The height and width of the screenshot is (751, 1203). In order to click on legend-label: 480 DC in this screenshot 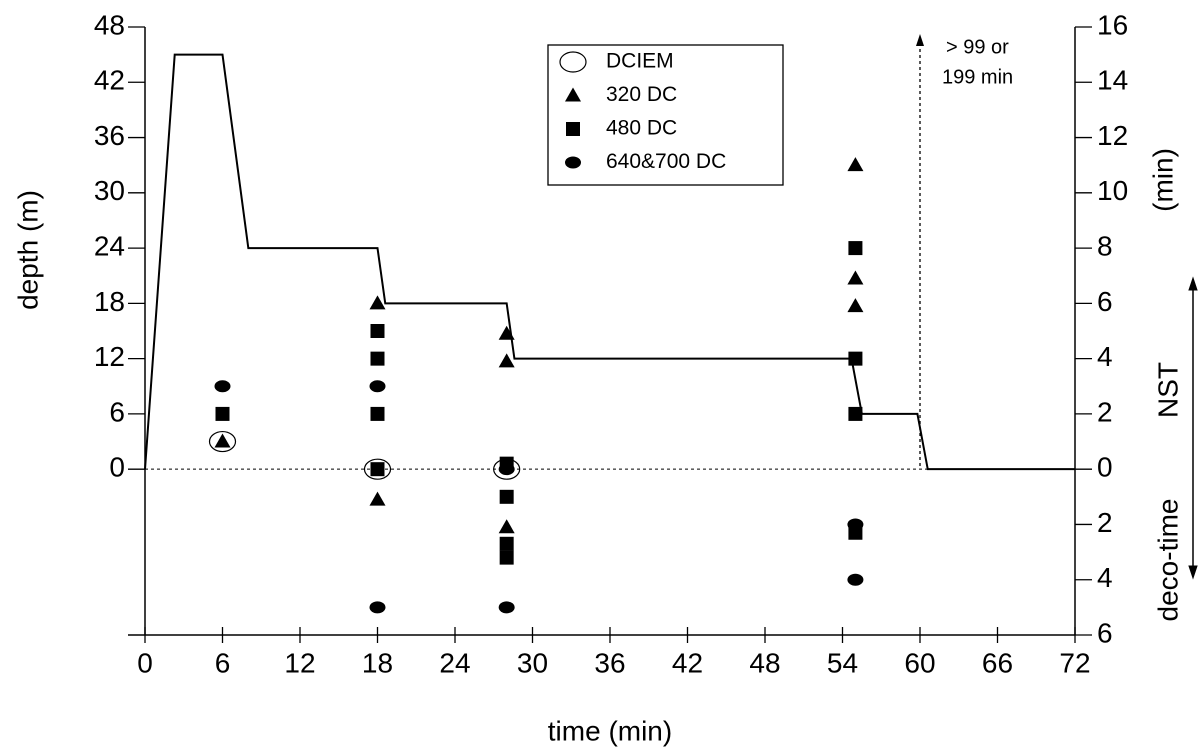, I will do `click(641, 128)`.